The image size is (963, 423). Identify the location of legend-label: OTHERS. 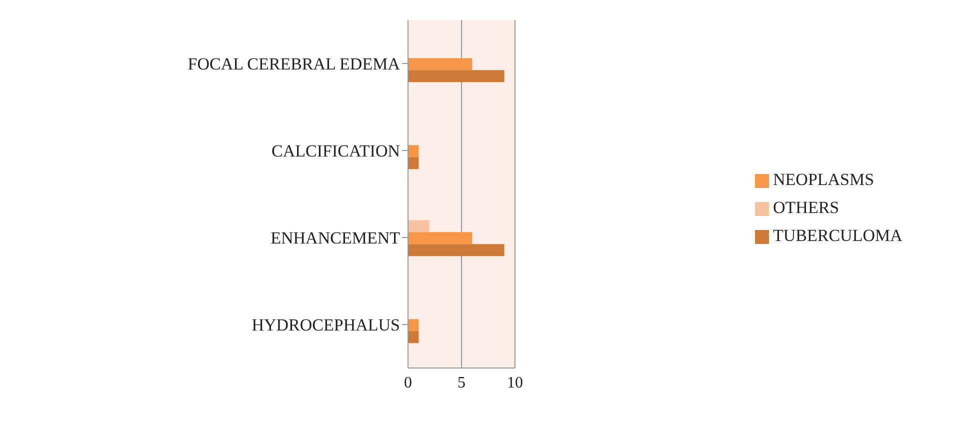
(806, 207).